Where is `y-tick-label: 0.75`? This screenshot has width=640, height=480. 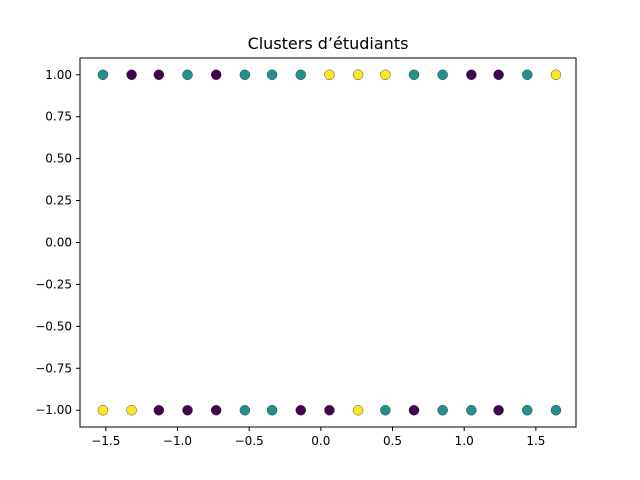
y-tick-label: 0.75 is located at coordinates (58, 117).